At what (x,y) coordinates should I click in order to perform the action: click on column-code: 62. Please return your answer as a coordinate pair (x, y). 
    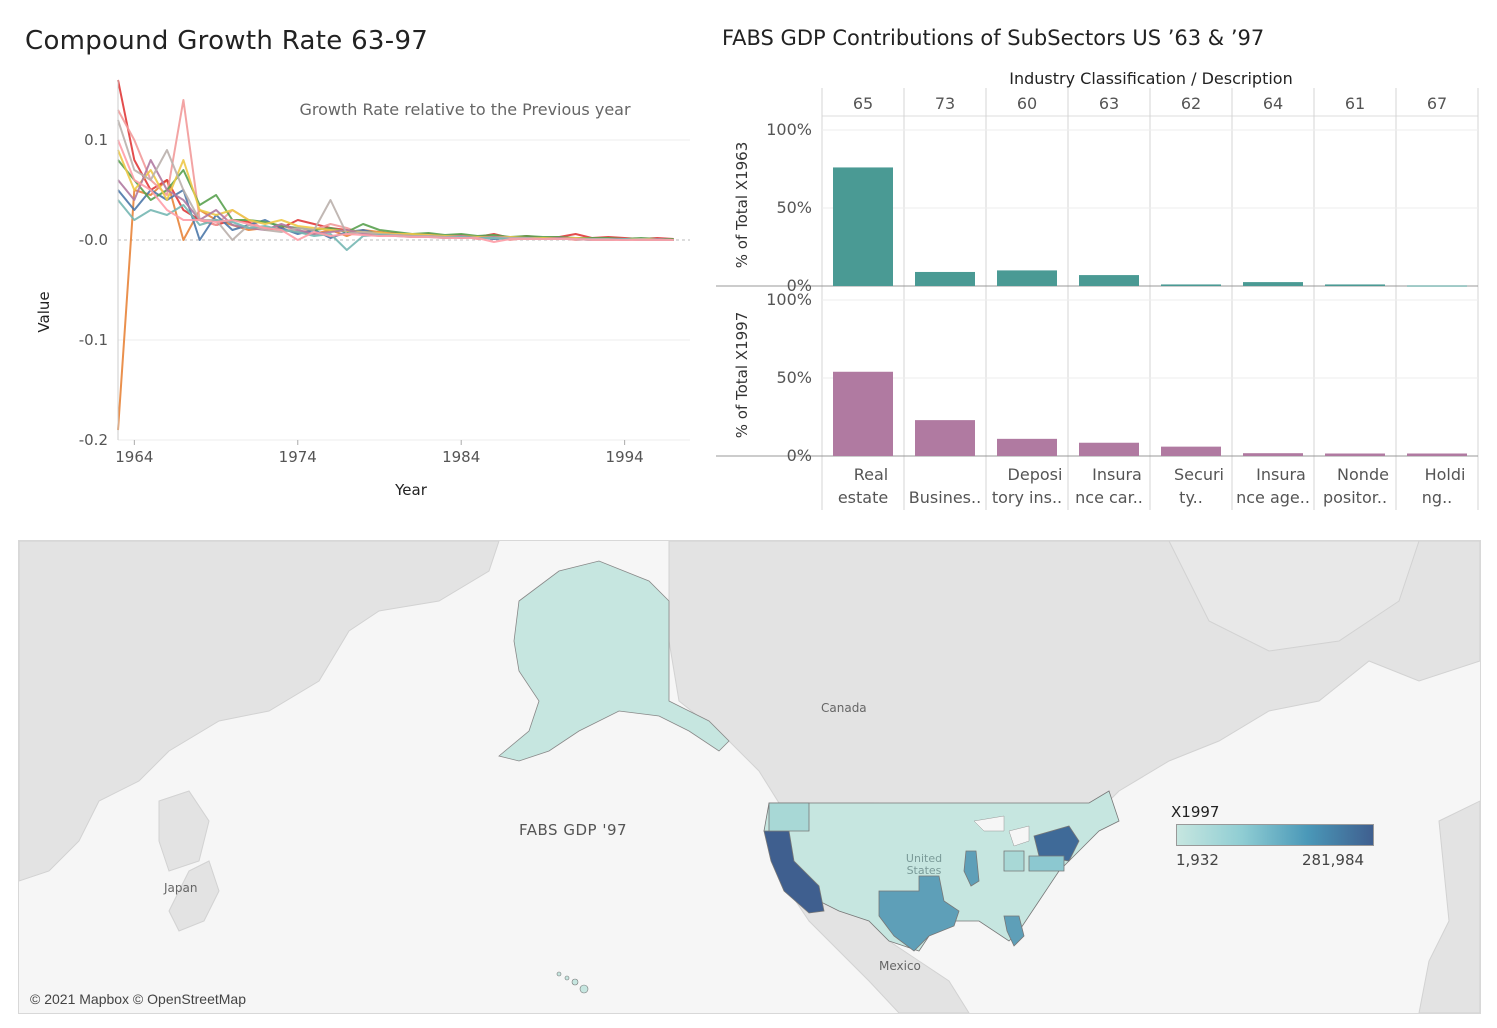
    Looking at the image, I should click on (1191, 103).